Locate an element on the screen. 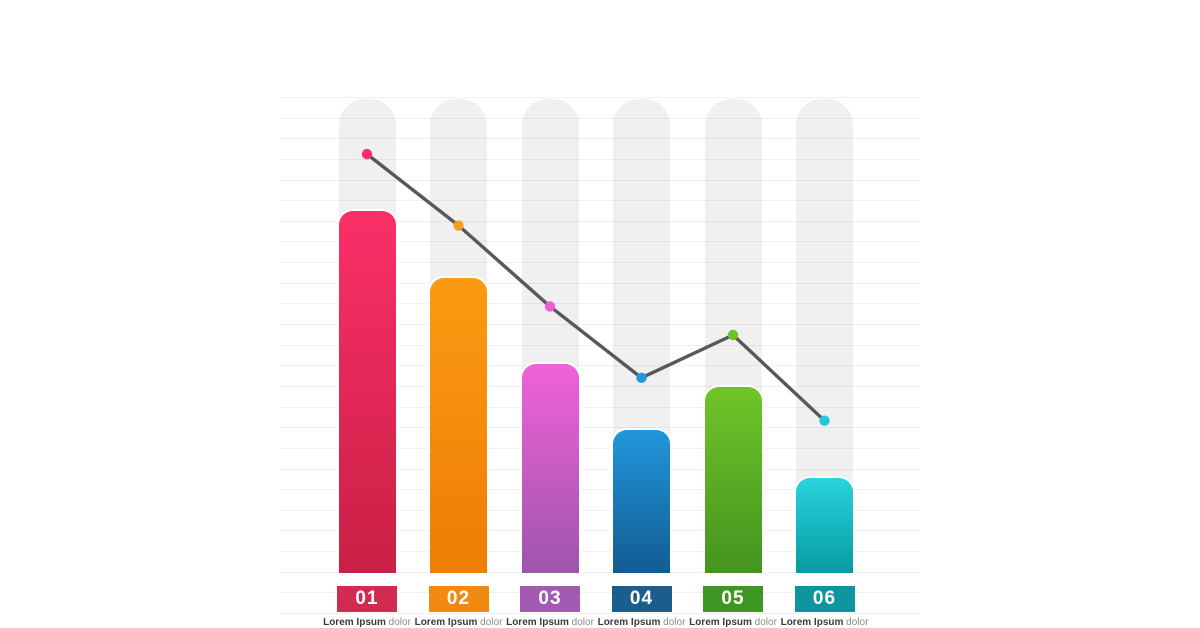  category-label-06: 06 is located at coordinates (824, 599).